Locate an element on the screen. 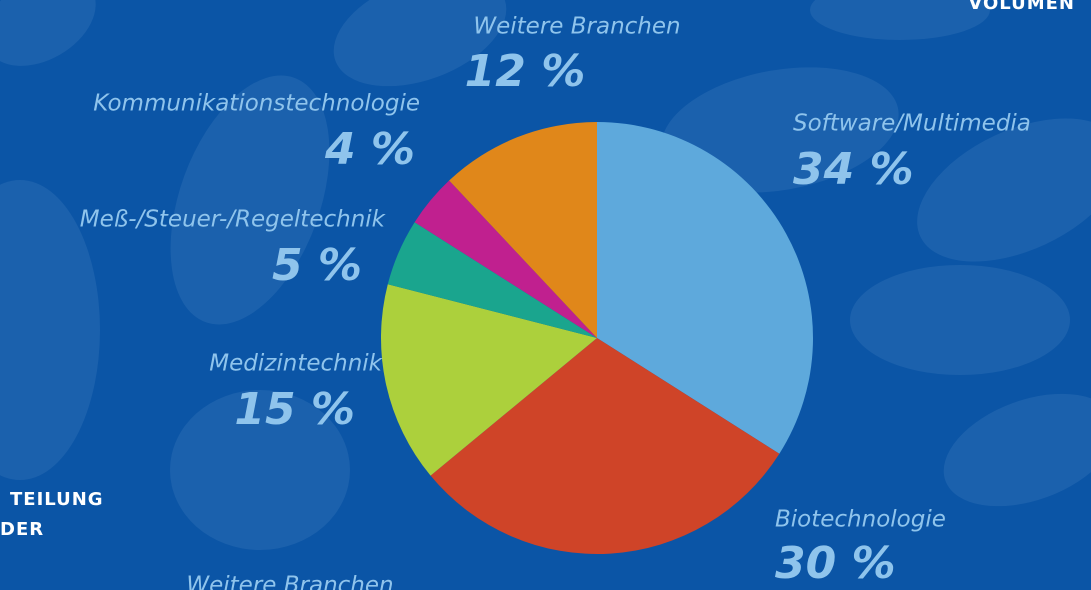 This screenshot has width=1091, height=590. annotation: DER is located at coordinates (22, 529).